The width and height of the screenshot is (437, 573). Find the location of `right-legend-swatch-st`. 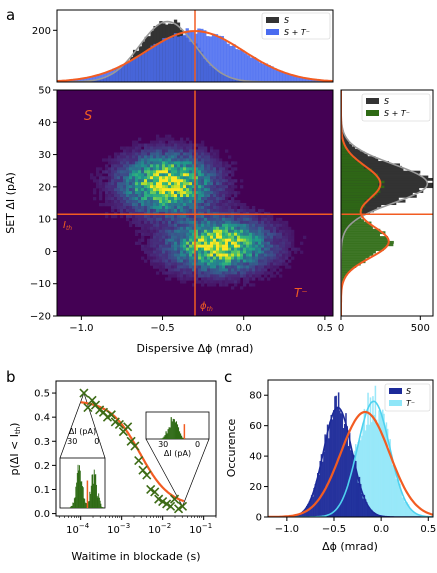

right-legend-swatch-st is located at coordinates (372, 113).